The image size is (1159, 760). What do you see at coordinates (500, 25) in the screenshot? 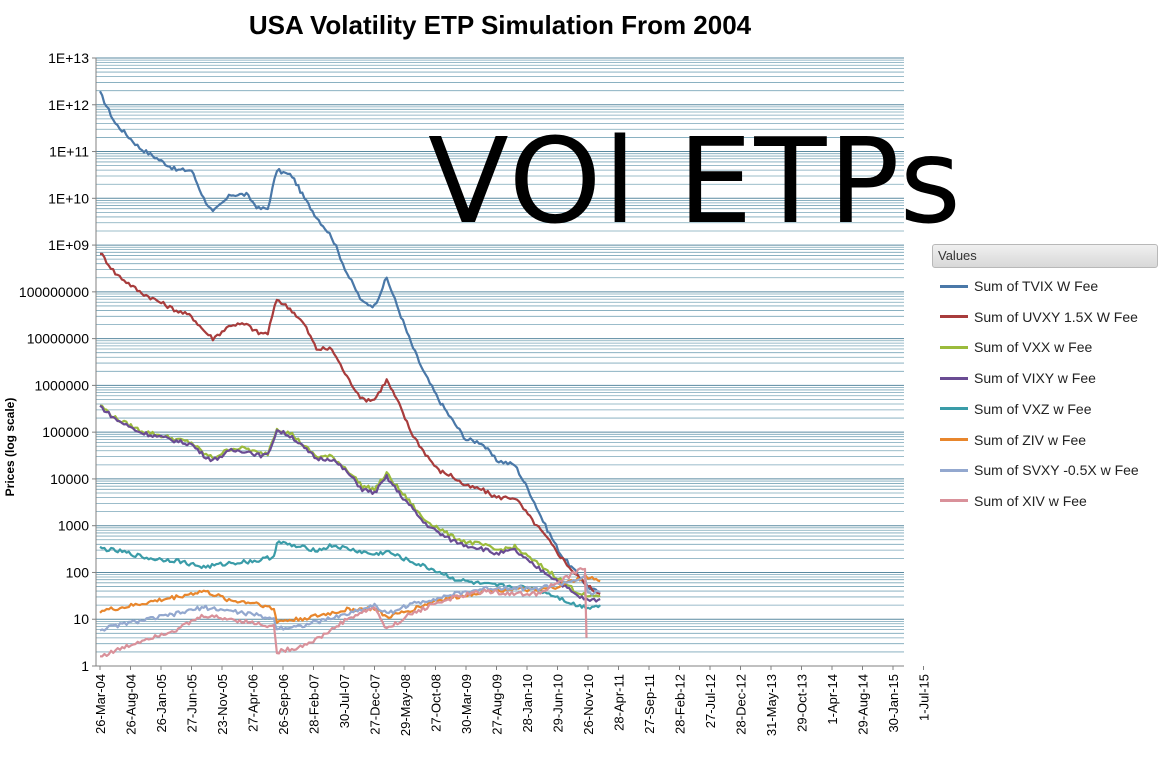
I see `chart-title: USA Volatility ETP Simulation From 2004` at bounding box center [500, 25].